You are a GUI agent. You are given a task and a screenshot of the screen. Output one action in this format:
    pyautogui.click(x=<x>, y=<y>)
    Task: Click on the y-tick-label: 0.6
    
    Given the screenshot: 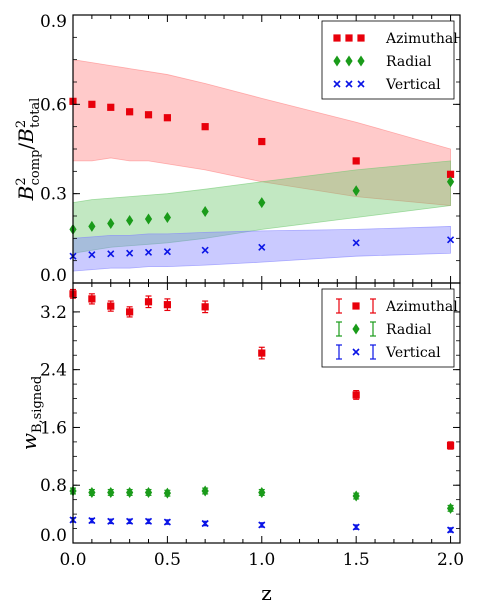 What is the action you would take?
    pyautogui.click(x=53, y=105)
    